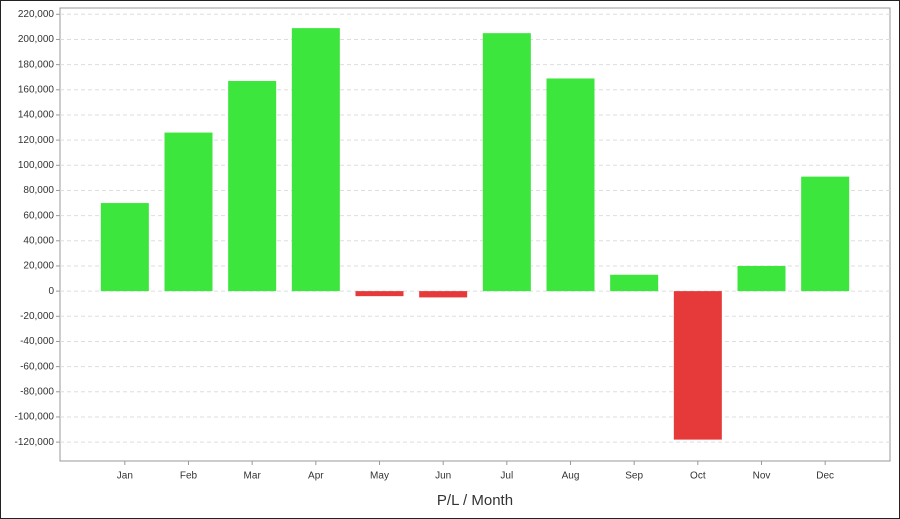  What do you see at coordinates (36, 39) in the screenshot?
I see `y-tick-label: 200,000` at bounding box center [36, 39].